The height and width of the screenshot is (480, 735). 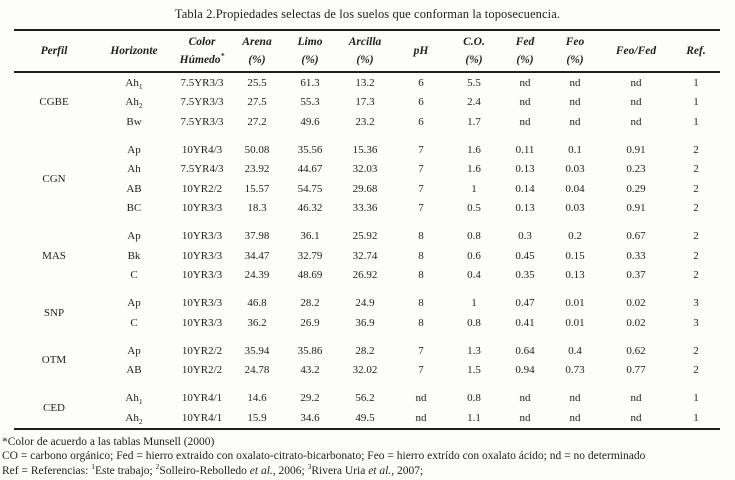 I want to click on cell-co: 1.1, so click(x=474, y=417).